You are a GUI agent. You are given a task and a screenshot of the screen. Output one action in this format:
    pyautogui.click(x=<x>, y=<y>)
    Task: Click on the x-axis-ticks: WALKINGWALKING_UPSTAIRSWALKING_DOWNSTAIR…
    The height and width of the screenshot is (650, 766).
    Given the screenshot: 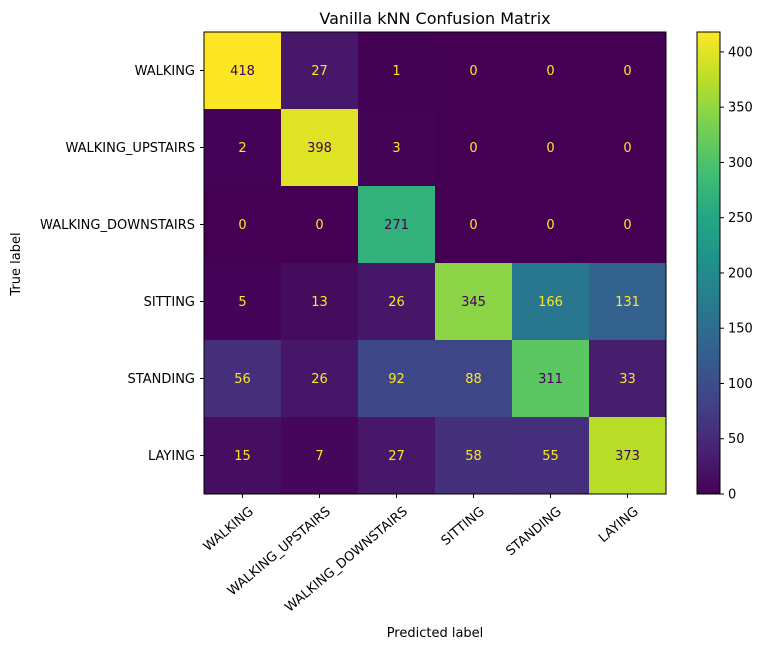 What is the action you would take?
    pyautogui.click(x=421, y=554)
    